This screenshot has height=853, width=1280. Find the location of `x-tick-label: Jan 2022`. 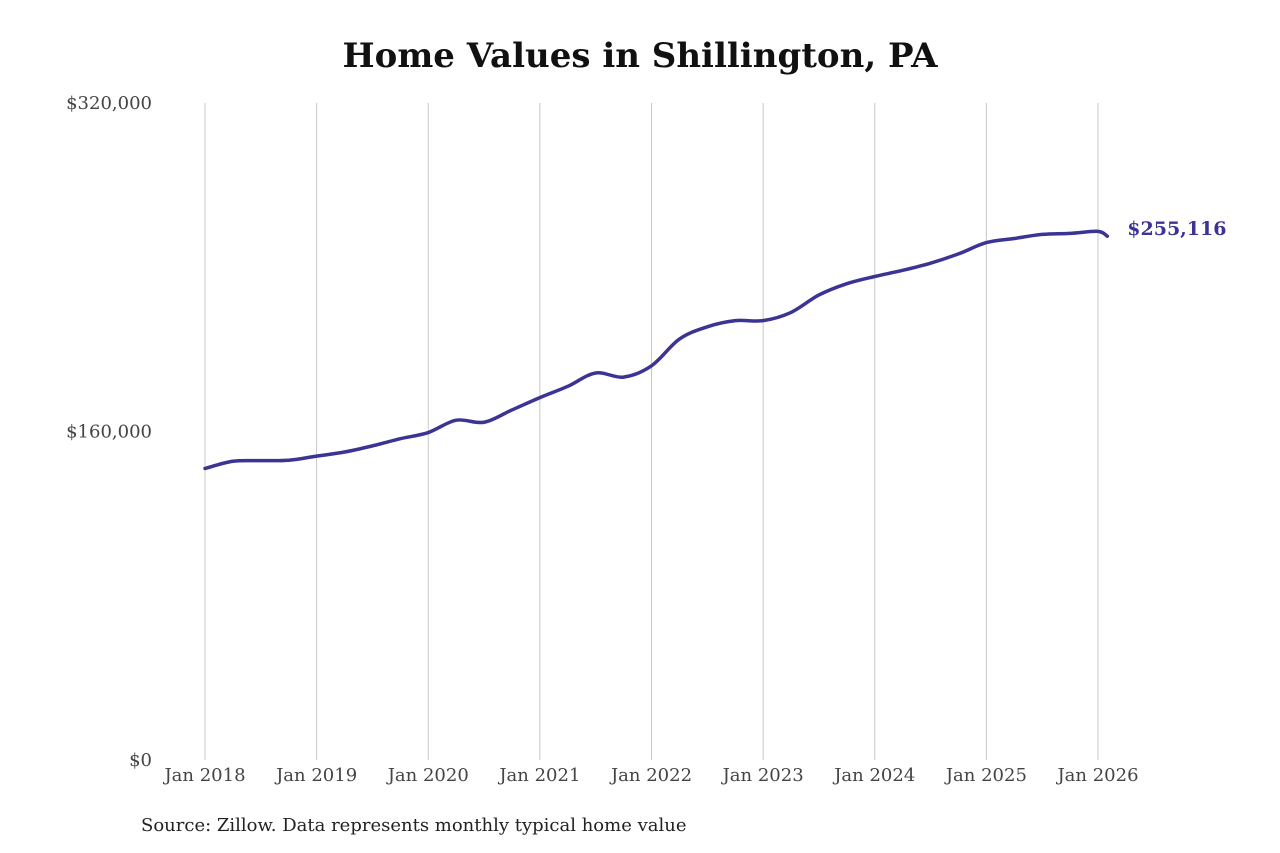

x-tick-label: Jan 2022 is located at coordinates (650, 775).